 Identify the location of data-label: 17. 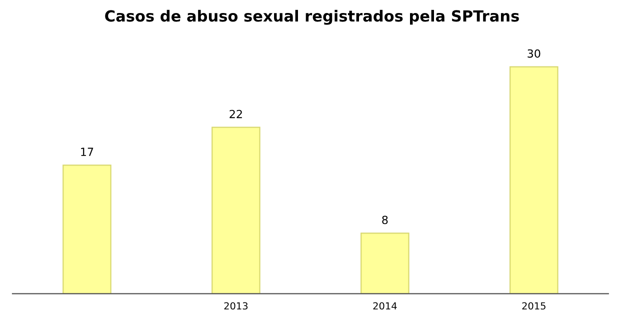
(87, 152).